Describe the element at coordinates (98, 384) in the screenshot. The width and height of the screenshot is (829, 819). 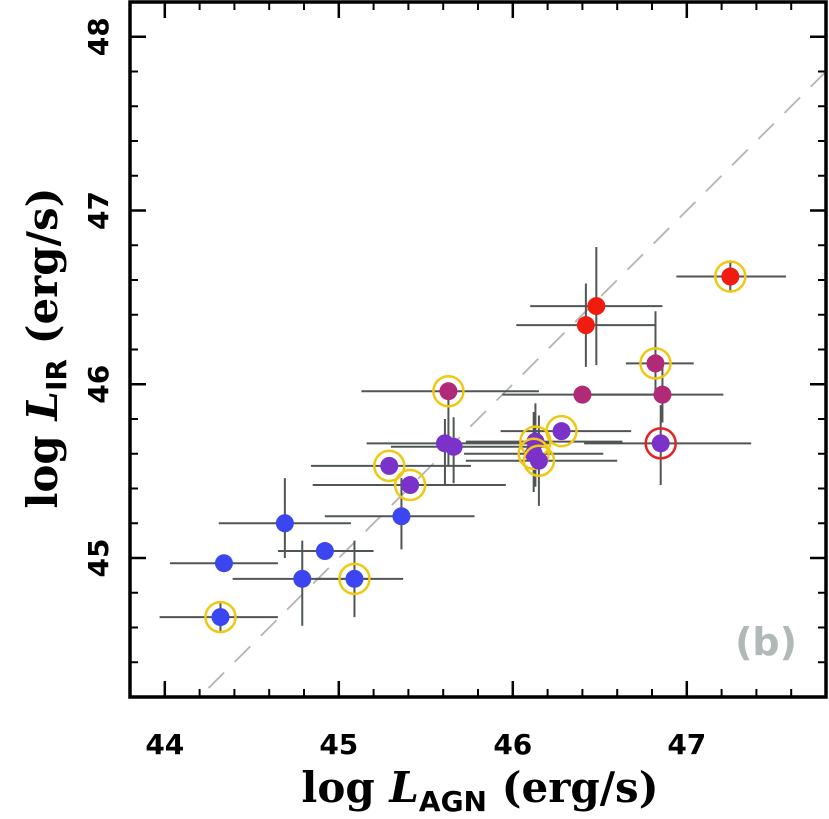
I see `y-tick-label: 46` at that location.